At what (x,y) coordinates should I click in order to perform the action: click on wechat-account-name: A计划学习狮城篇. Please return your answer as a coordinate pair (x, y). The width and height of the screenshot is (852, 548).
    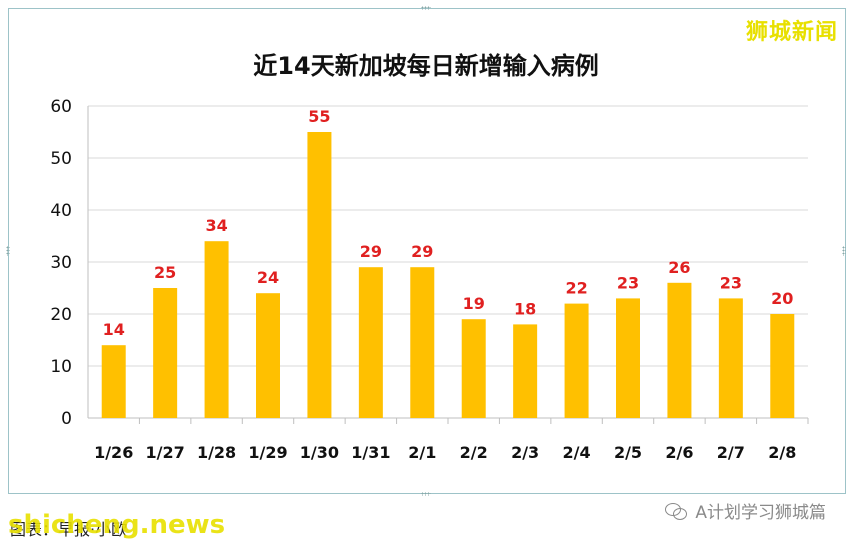
    Looking at the image, I should click on (760, 513).